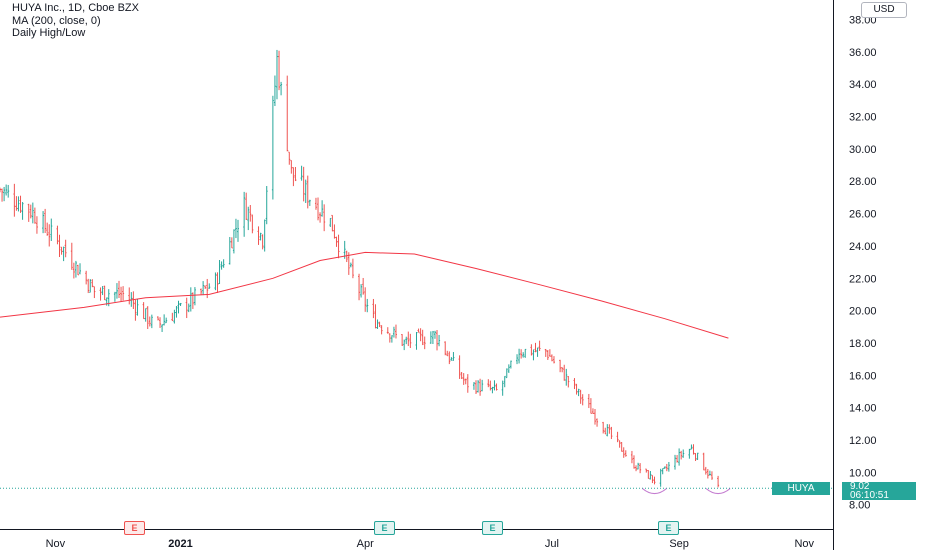  I want to click on price-tick-label: 10.00, so click(863, 473).